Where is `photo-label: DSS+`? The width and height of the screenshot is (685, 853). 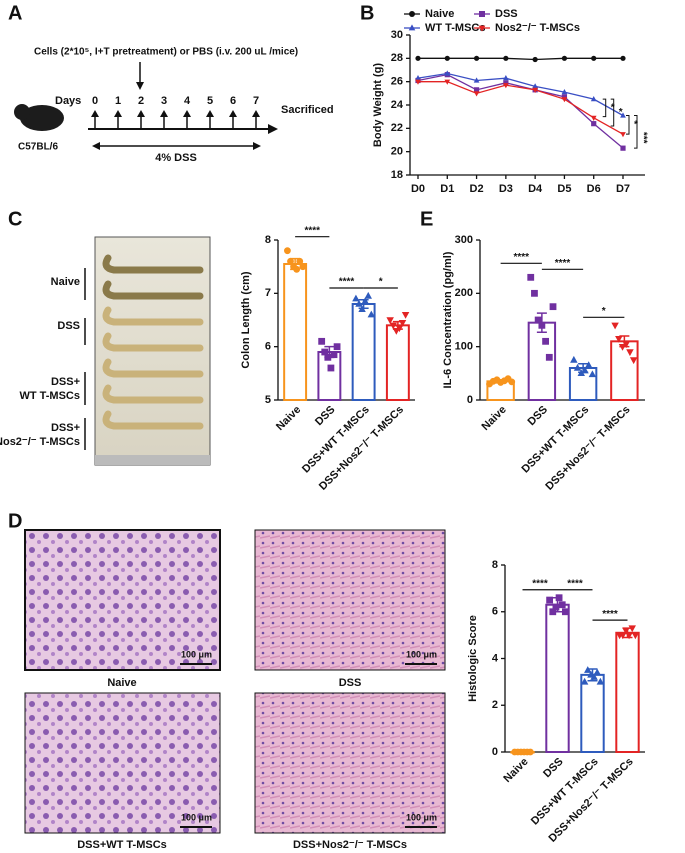
photo-label: DSS+ is located at coordinates (65, 382).